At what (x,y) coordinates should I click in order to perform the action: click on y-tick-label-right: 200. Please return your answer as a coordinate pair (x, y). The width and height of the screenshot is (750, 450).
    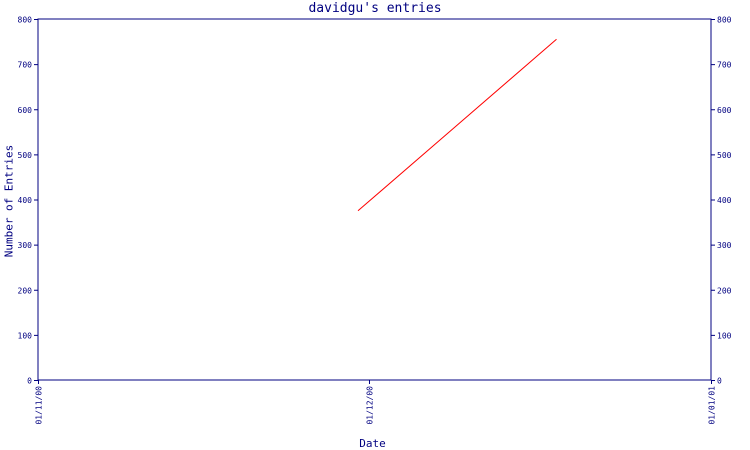
    Looking at the image, I should click on (724, 290).